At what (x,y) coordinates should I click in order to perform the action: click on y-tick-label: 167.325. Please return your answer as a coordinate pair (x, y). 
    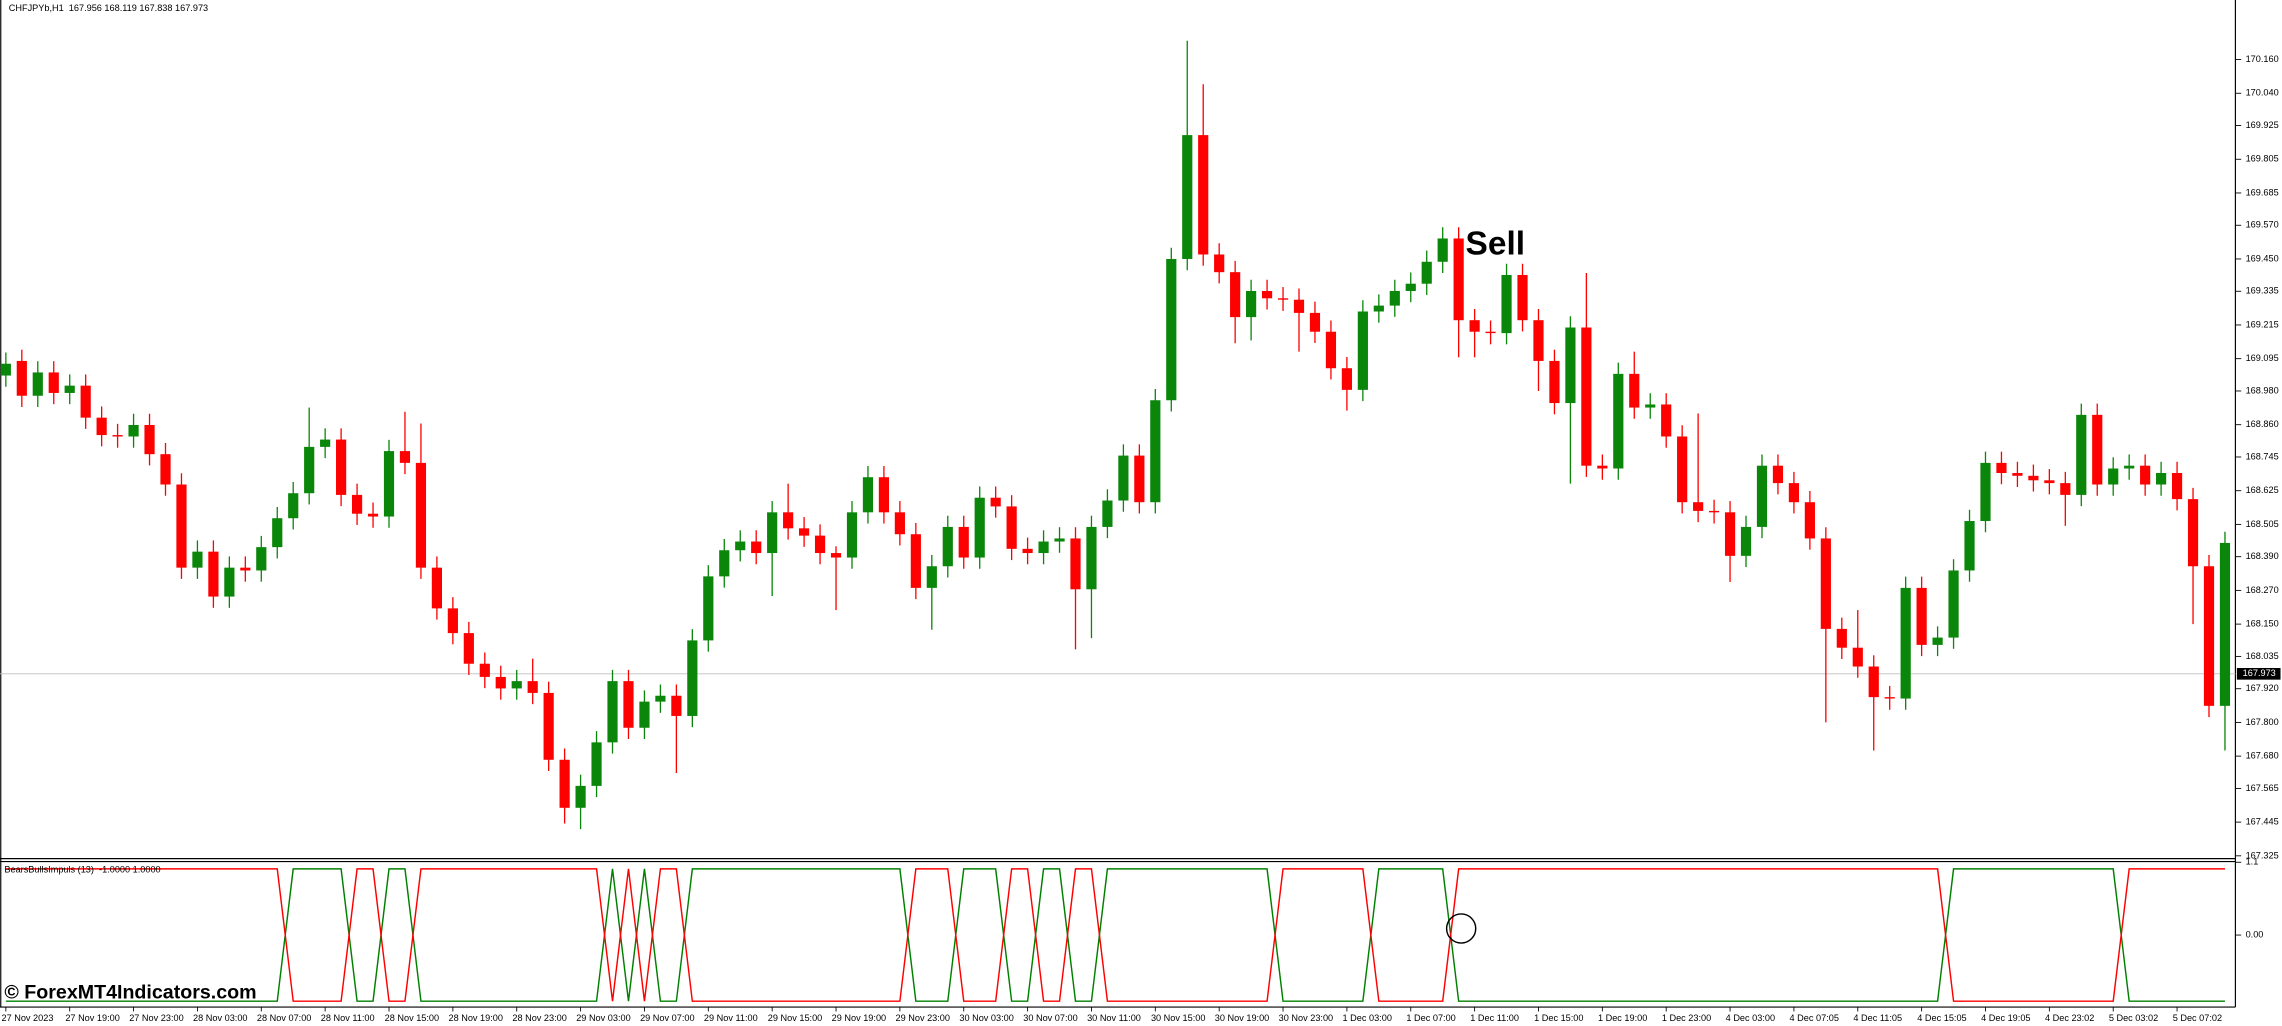
    Looking at the image, I should click on (2262, 855).